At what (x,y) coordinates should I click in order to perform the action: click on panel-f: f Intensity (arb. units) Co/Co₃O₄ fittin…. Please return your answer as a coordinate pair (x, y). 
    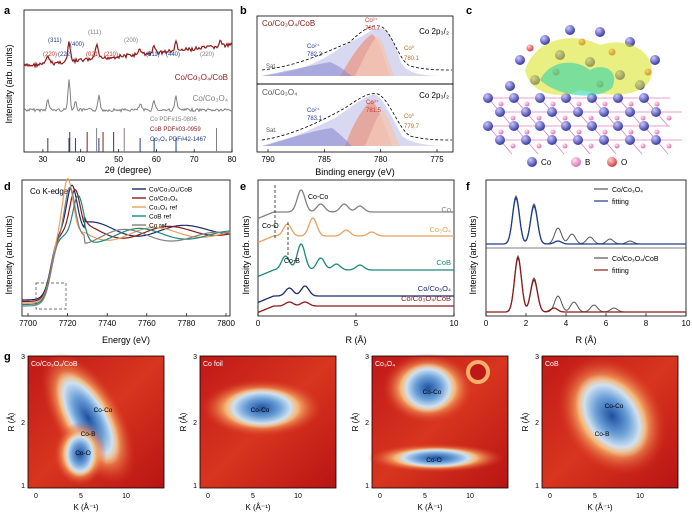
    Looking at the image, I should click on (578, 262).